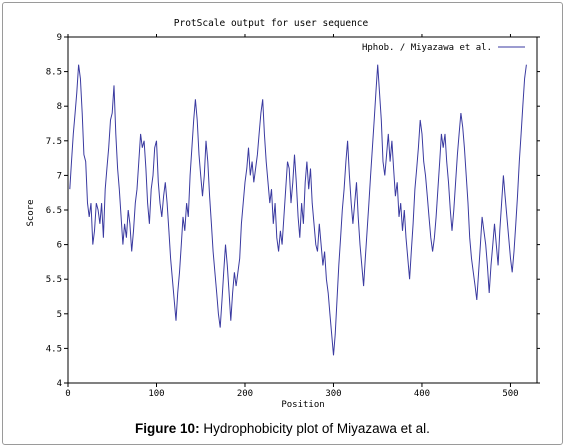 Image resolution: width=565 pixels, height=448 pixels. I want to click on y-tick-label: 8, so click(59, 107).